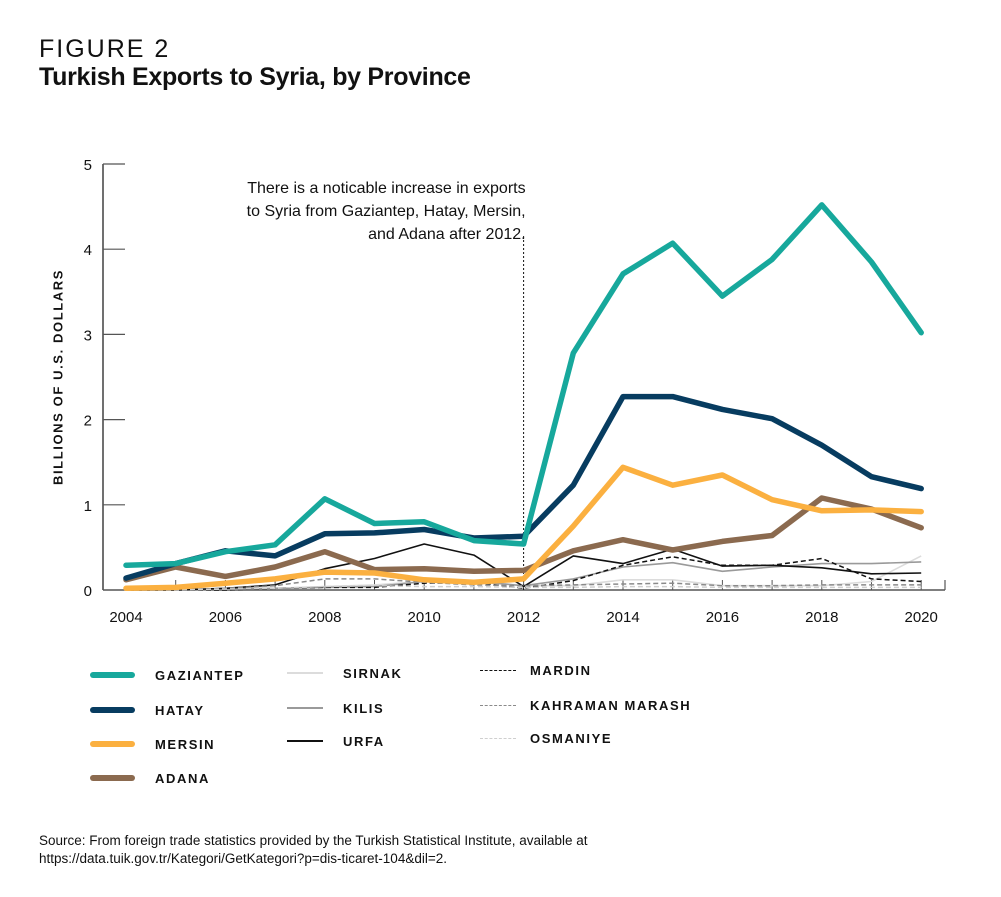 This screenshot has height=897, width=1001. Describe the element at coordinates (88, 165) in the screenshot. I see `y-tick-label: 5` at that location.